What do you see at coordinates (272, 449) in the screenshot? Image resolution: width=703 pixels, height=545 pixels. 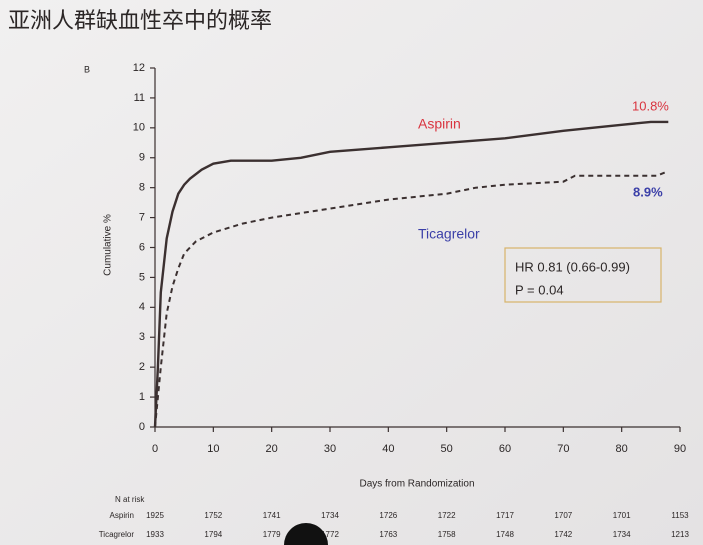 I see `x-tick-label: 20` at bounding box center [272, 449].